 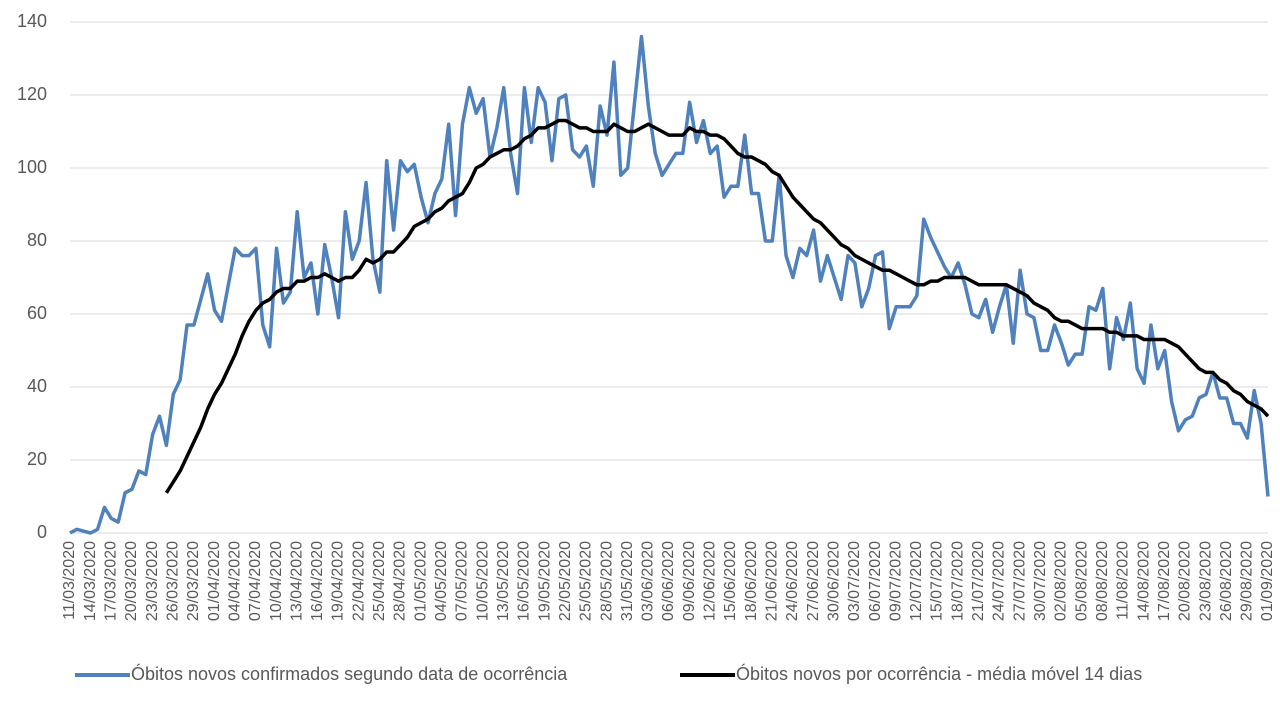 What do you see at coordinates (152, 581) in the screenshot?
I see `x-tick-label: 23/03/2020` at bounding box center [152, 581].